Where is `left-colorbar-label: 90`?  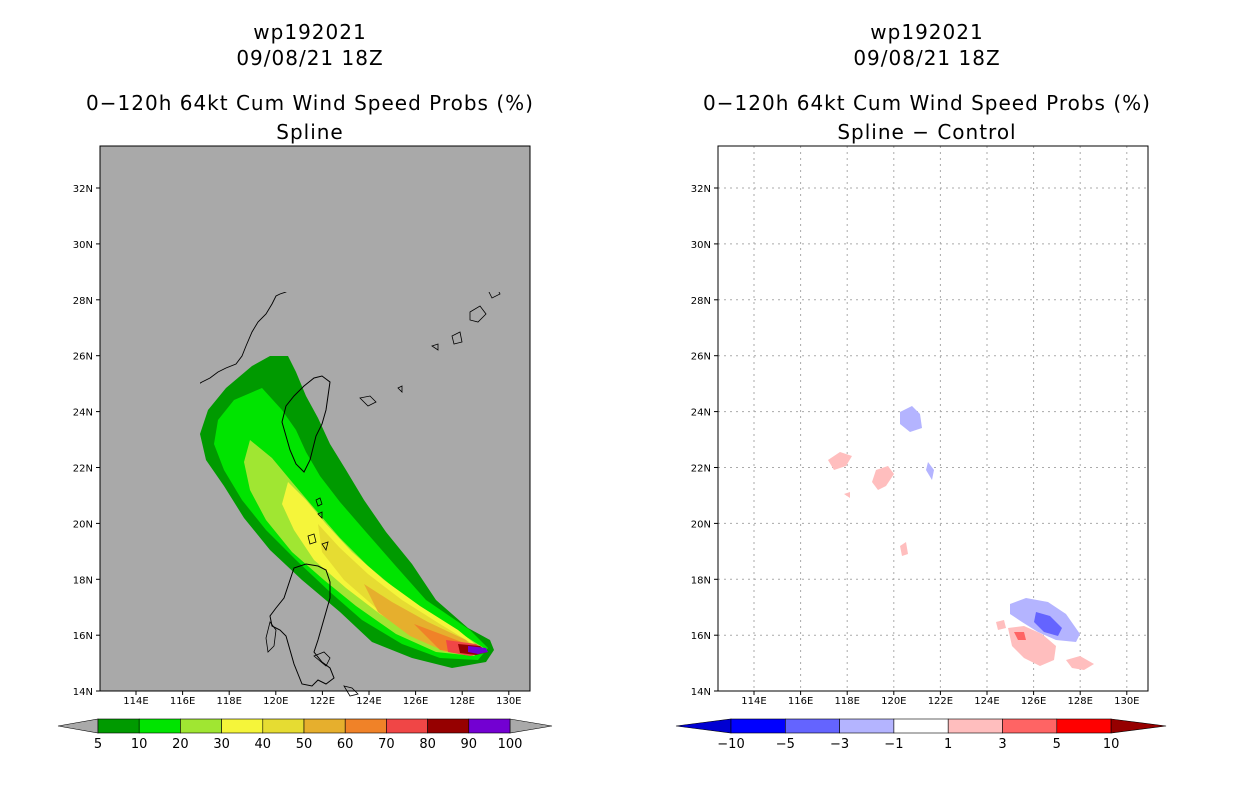
left-colorbar-label: 90 is located at coordinates (469, 744).